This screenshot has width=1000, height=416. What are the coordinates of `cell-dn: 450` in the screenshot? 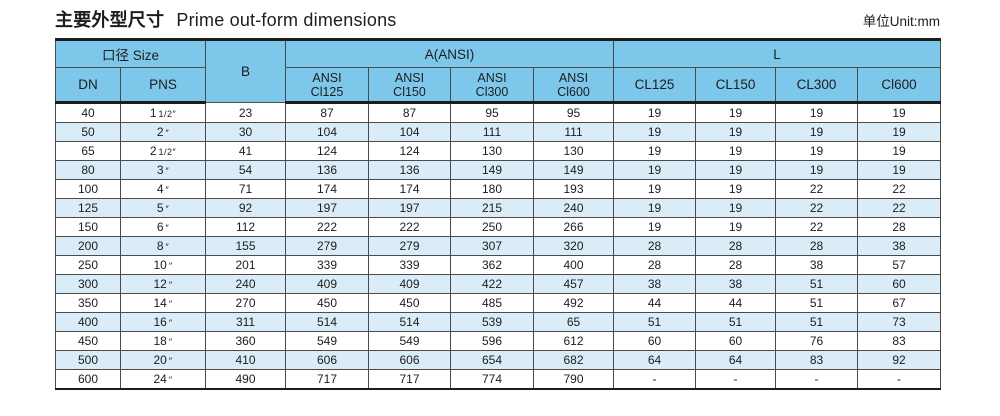 It's located at (88, 341).